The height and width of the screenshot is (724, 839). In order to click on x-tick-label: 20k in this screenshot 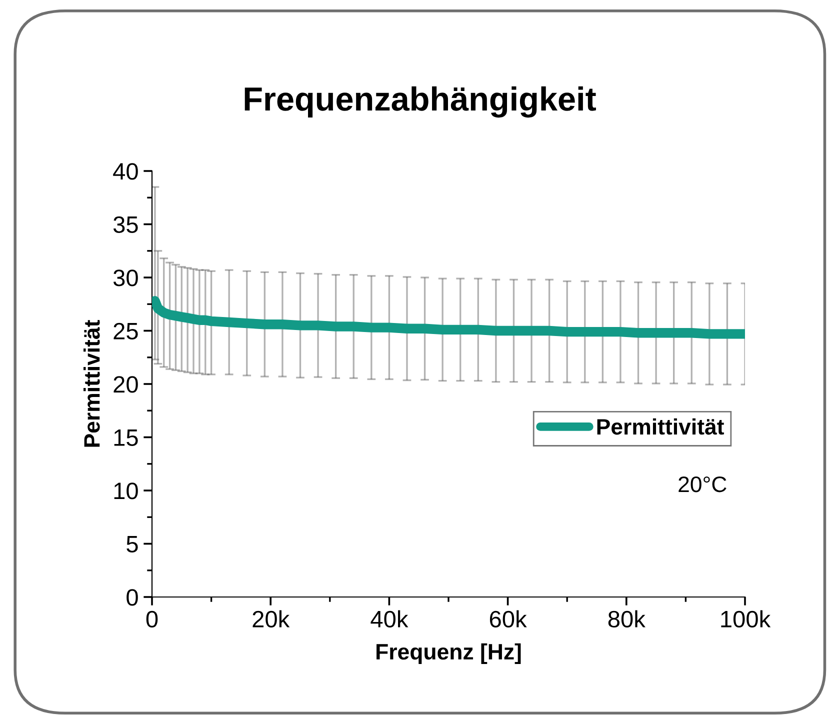, I will do `click(271, 619)`.